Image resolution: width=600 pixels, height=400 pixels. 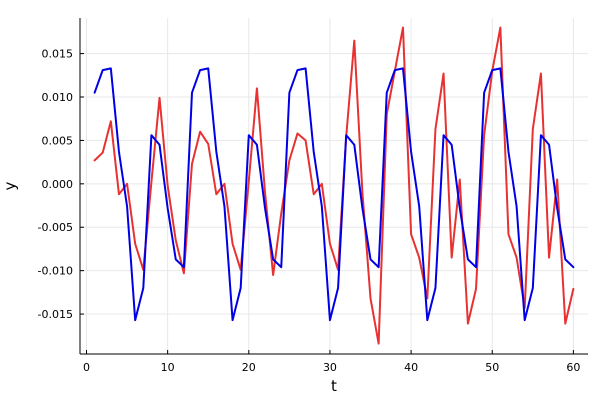 I want to click on x-tick-label: 40, so click(x=411, y=367).